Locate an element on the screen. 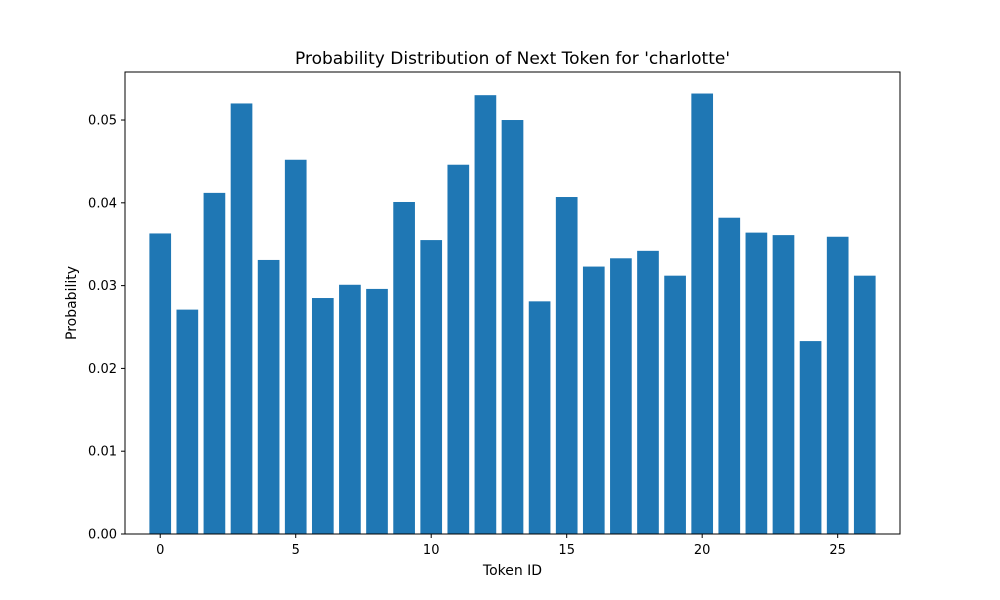  x-tick-label: 25 is located at coordinates (837, 550).